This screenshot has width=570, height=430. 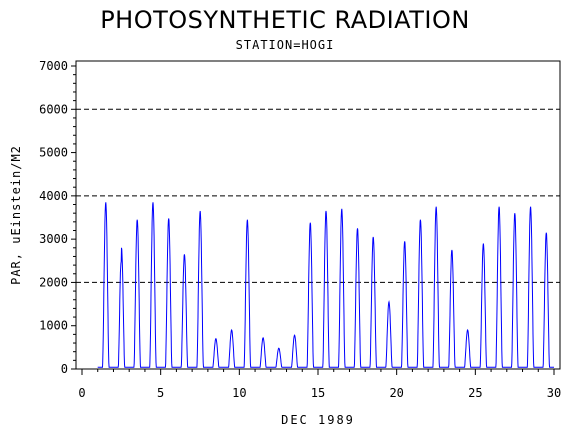 I want to click on y-tick-label: 4000, so click(x=53, y=196).